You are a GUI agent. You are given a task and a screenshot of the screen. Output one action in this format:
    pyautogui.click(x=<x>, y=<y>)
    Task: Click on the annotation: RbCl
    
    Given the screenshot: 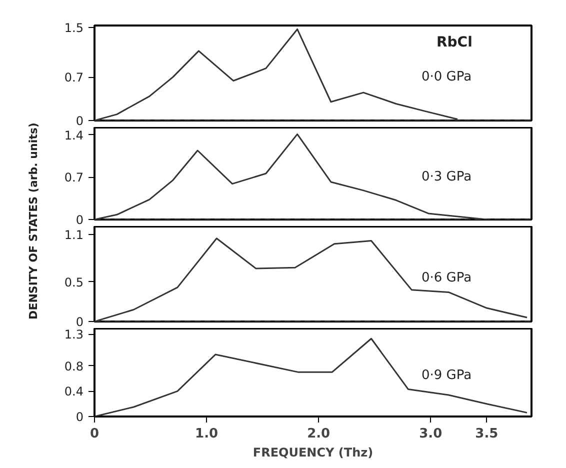 What is the action you would take?
    pyautogui.click(x=454, y=42)
    